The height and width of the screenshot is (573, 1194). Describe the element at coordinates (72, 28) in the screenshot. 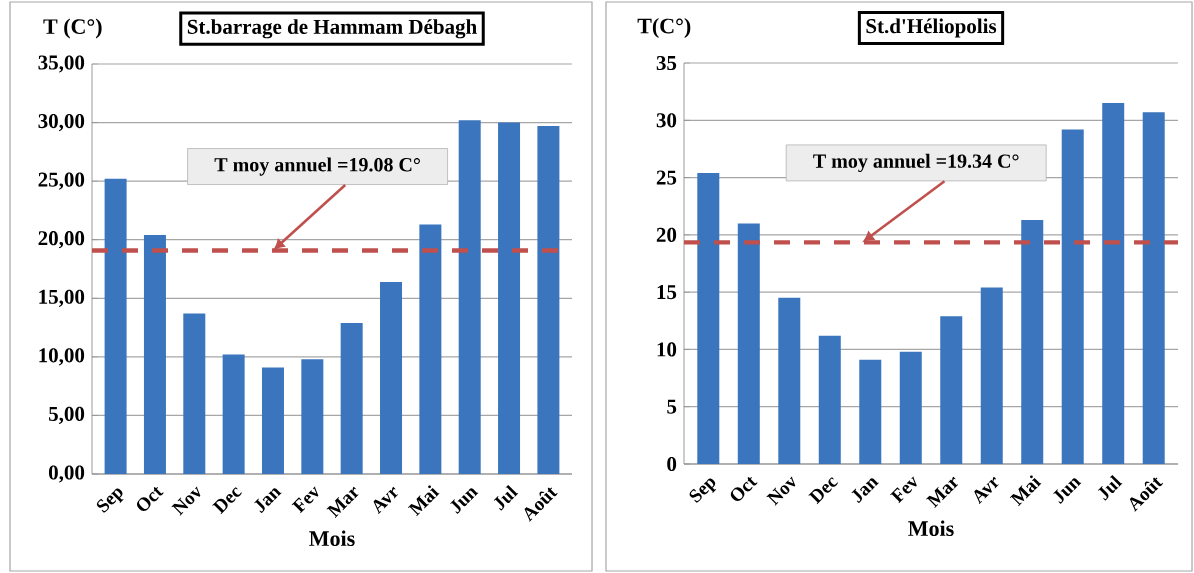

I see `y-axis-title: T (C°)` at that location.